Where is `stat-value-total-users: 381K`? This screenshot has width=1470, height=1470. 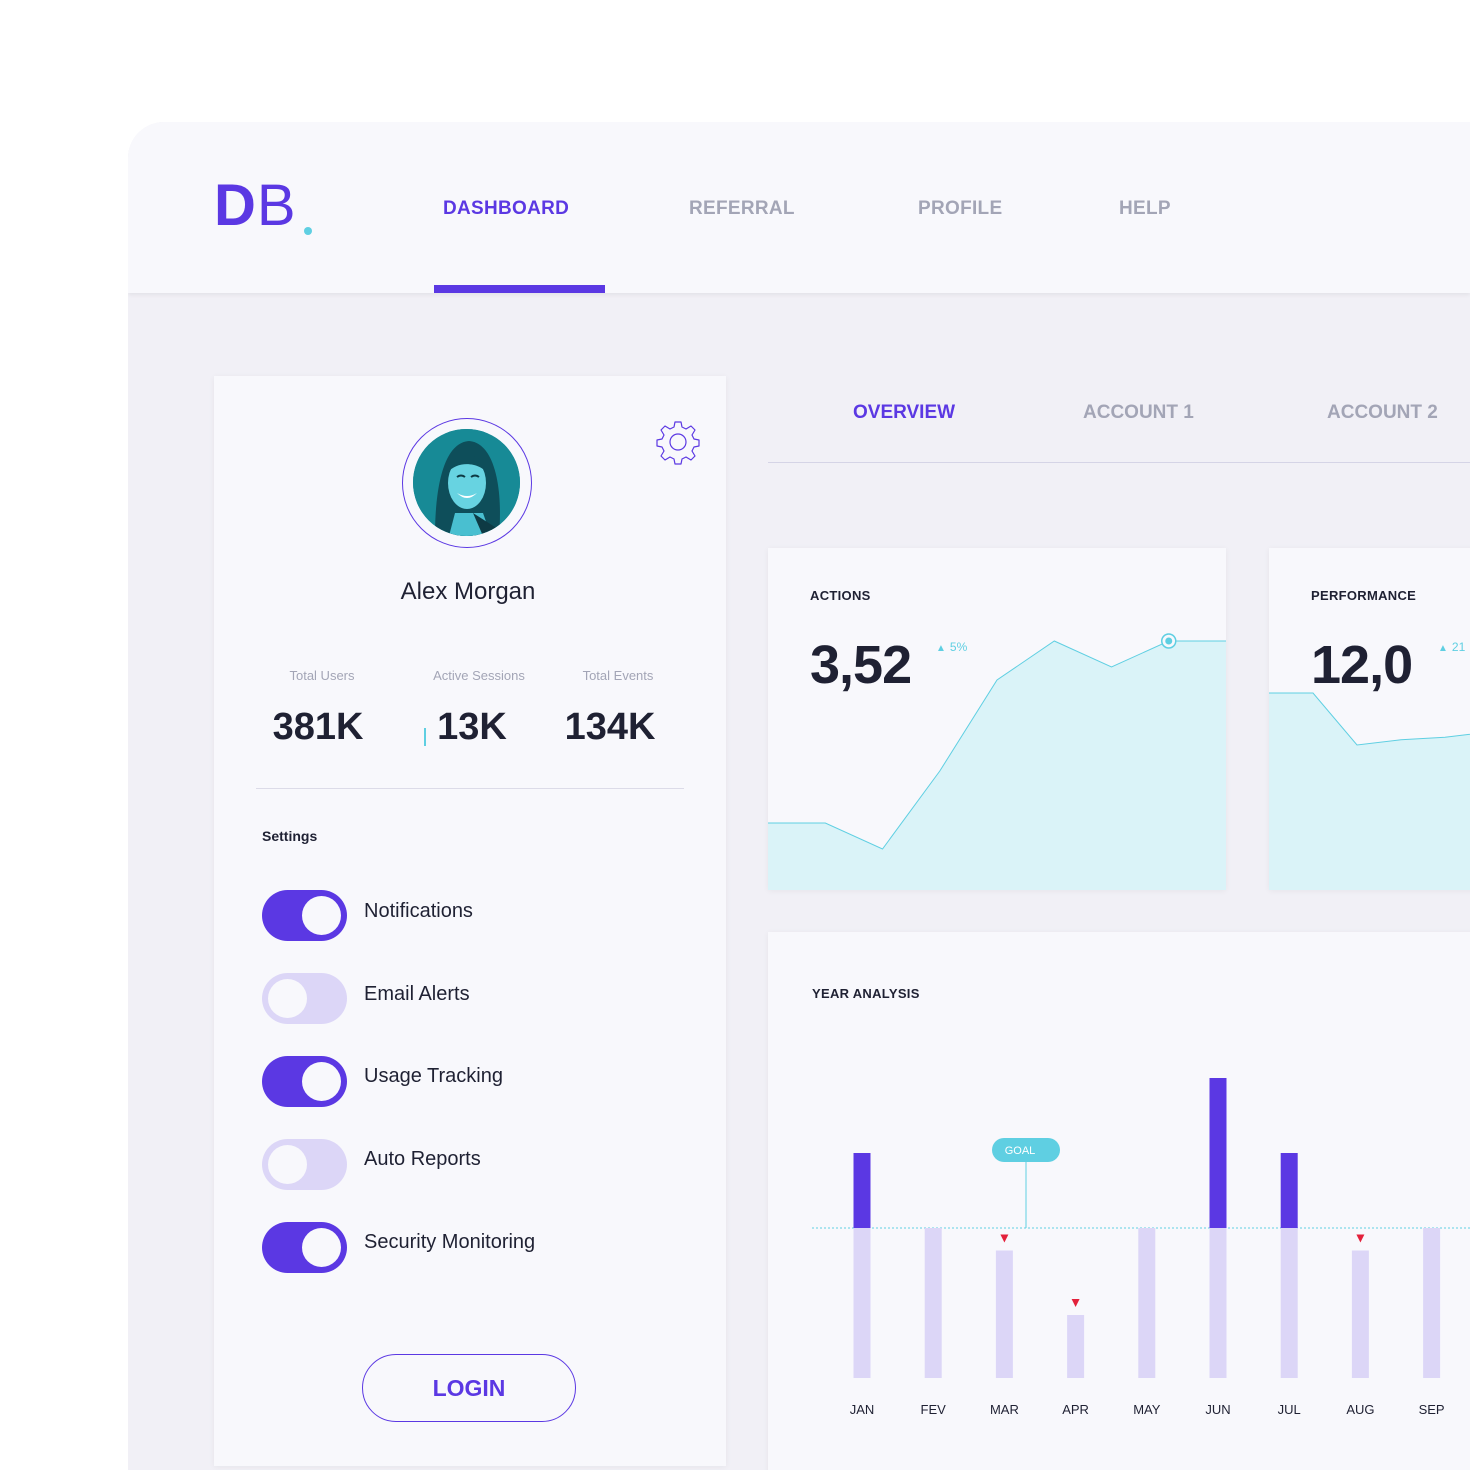
stat-value-total-users: 381K is located at coordinates (318, 727).